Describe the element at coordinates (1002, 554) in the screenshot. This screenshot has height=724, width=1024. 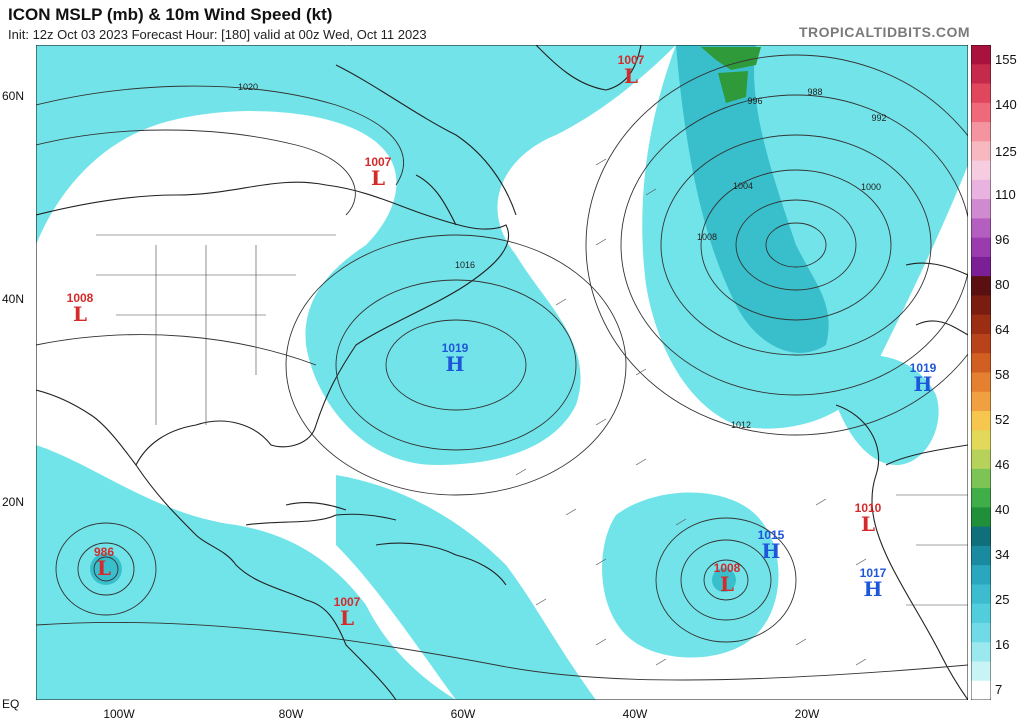
I see `colorbar-tick-label: 34` at that location.